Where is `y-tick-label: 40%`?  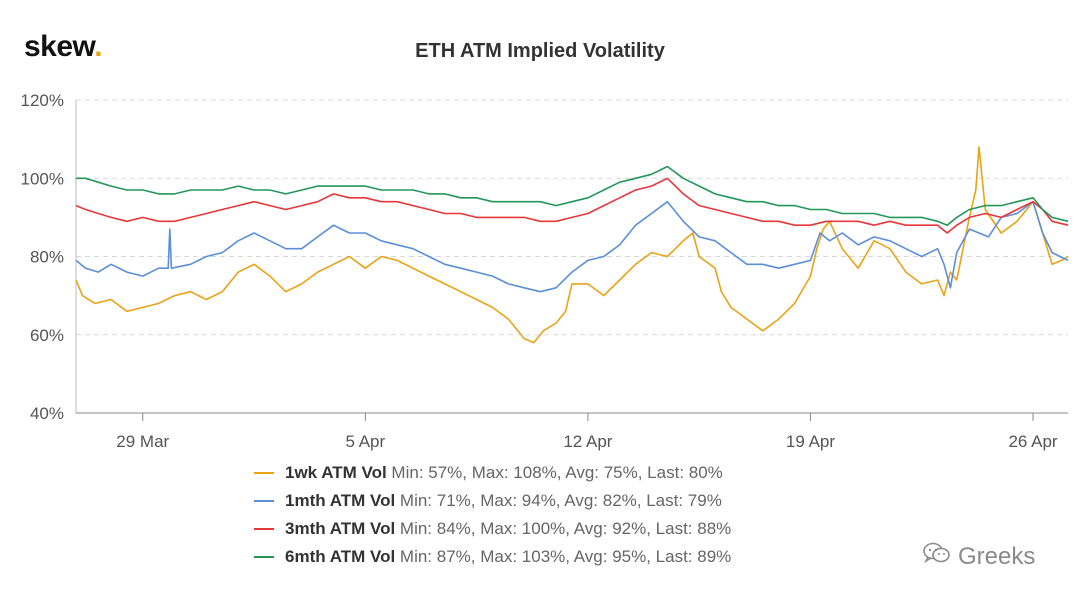
y-tick-label: 40% is located at coordinates (47, 413).